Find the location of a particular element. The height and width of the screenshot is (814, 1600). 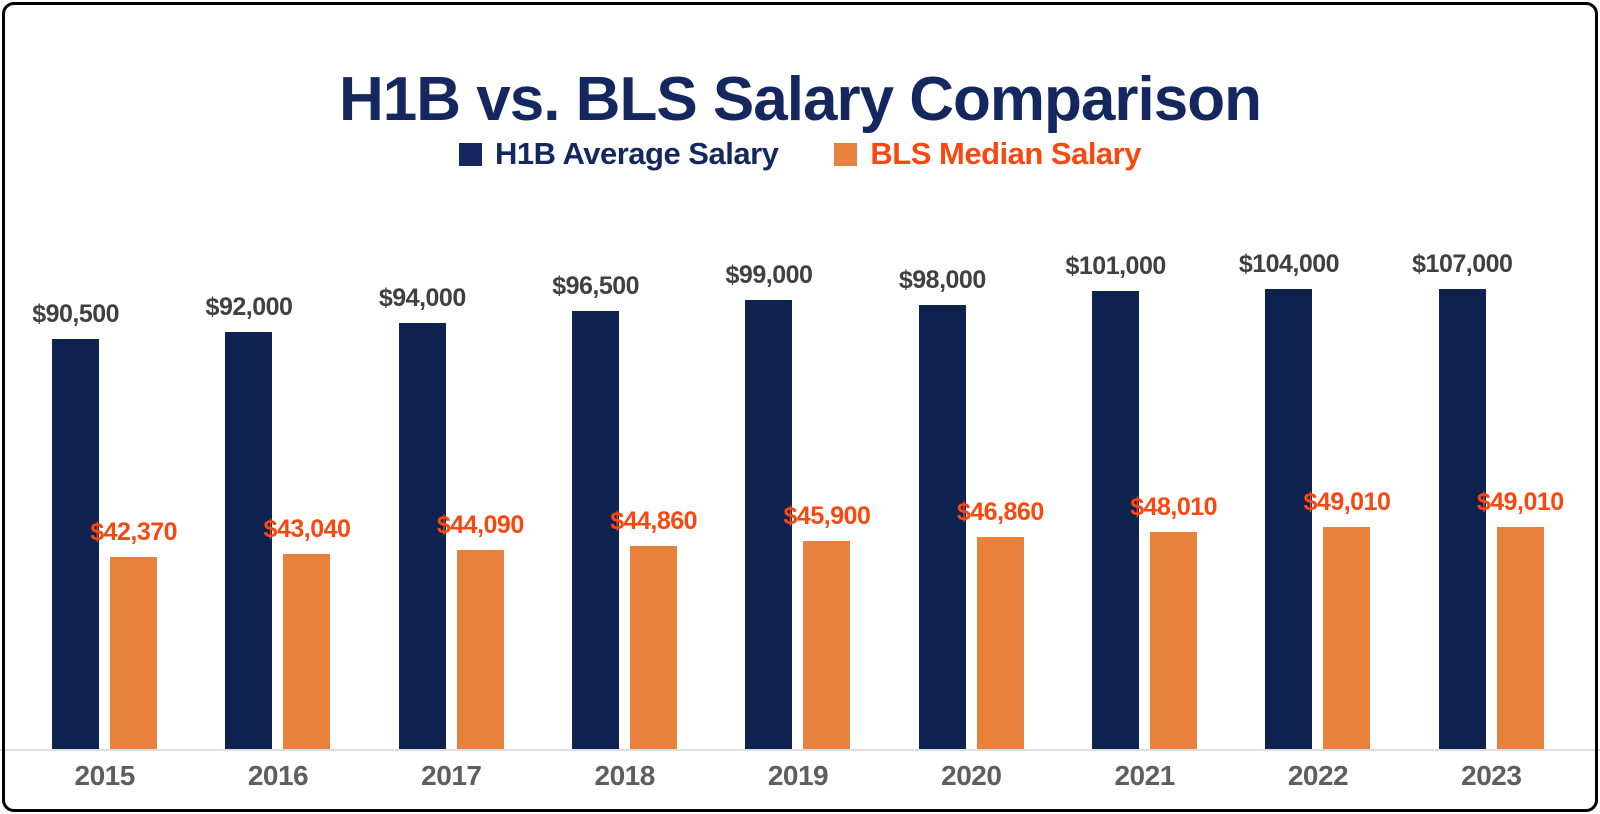

value-label-h1b-2017: $94,000 is located at coordinates (422, 297).